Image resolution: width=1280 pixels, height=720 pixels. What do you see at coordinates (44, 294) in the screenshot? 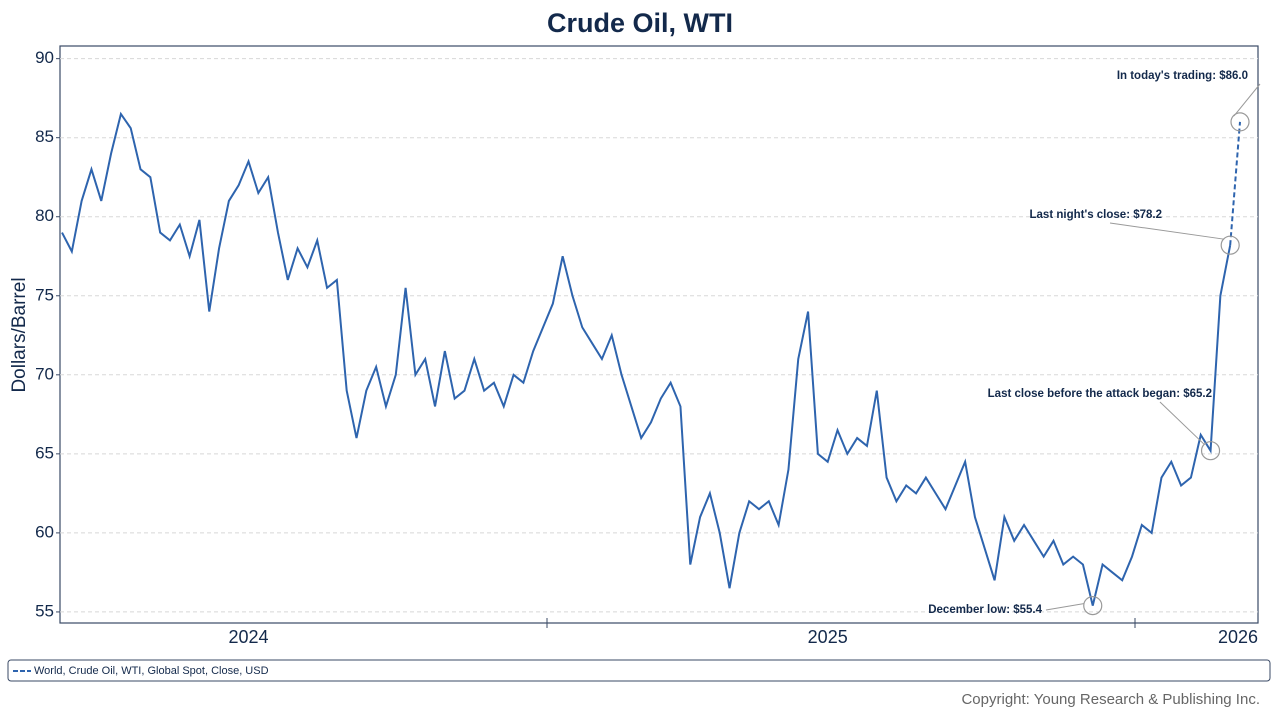
I see `y-tick-label: 75` at bounding box center [44, 294].